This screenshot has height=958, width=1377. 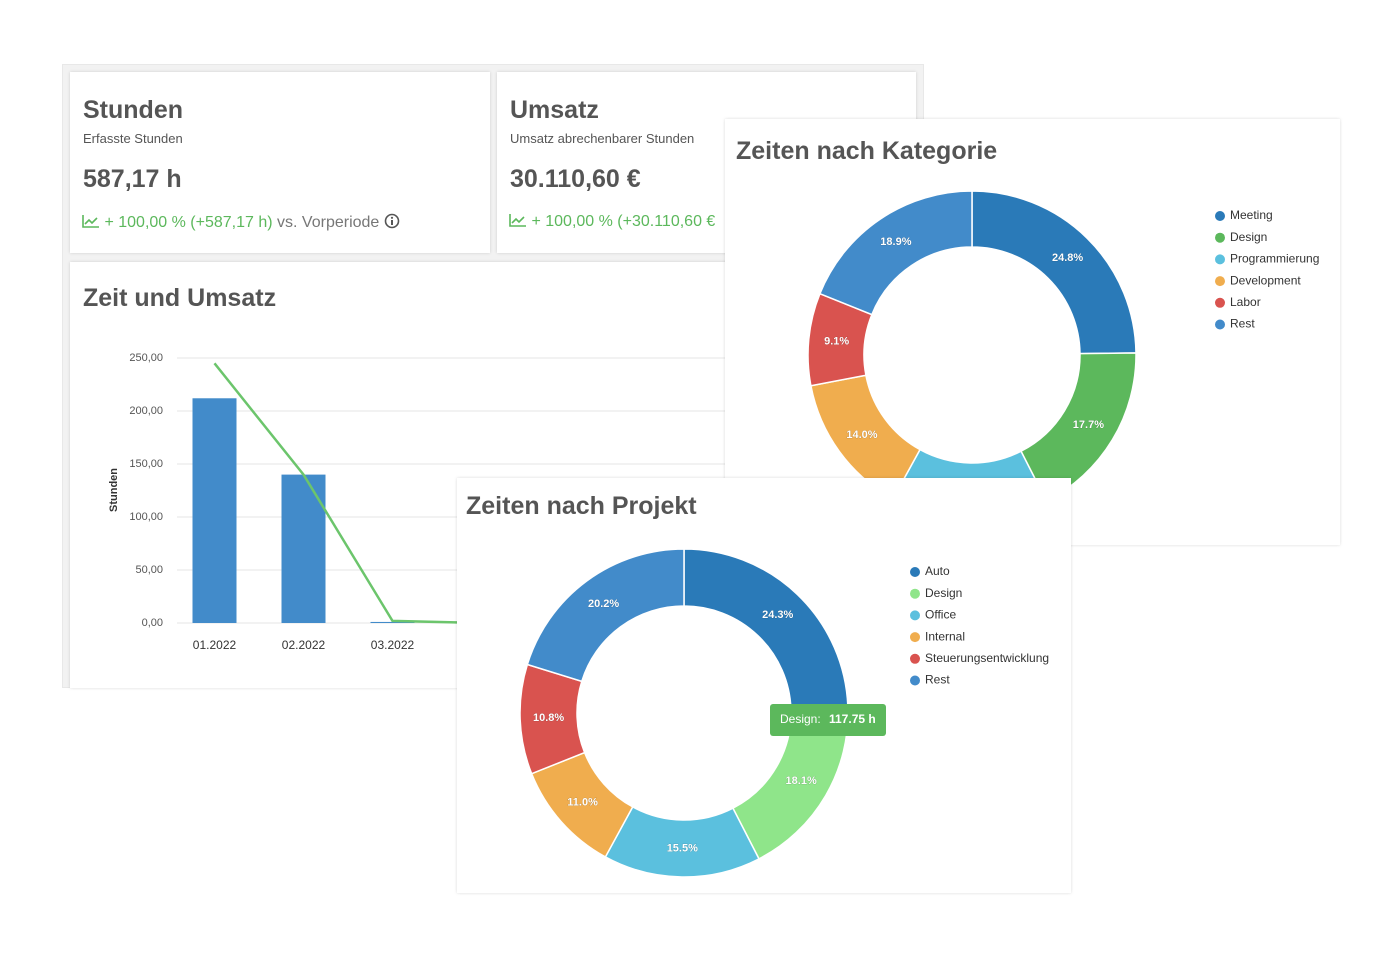 What do you see at coordinates (800, 719) in the screenshot?
I see `tooltip-label: Design:` at bounding box center [800, 719].